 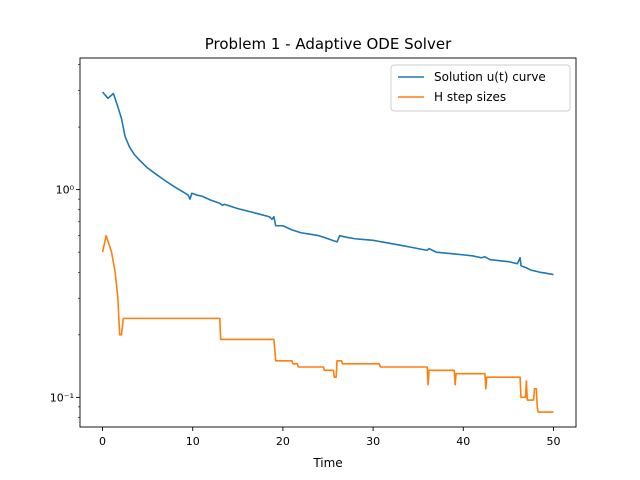 What do you see at coordinates (373, 441) in the screenshot?
I see `x-tick-label: 30` at bounding box center [373, 441].